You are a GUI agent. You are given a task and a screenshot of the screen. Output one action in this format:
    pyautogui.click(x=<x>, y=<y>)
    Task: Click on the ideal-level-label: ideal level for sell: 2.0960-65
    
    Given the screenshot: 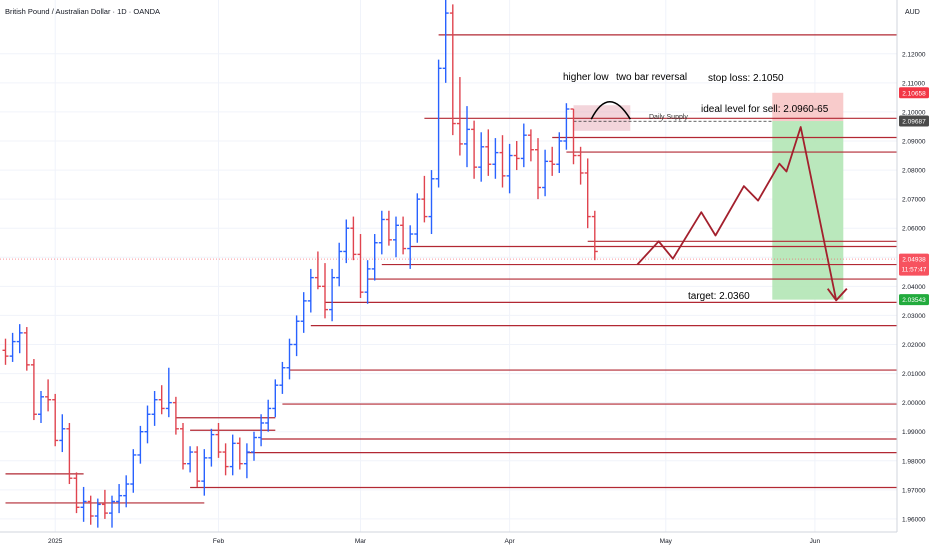 What is the action you would take?
    pyautogui.click(x=765, y=109)
    